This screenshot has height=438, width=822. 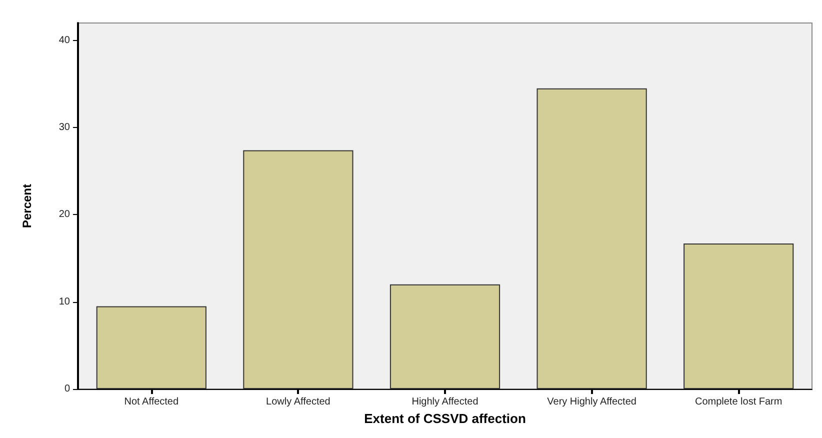 What do you see at coordinates (445, 418) in the screenshot?
I see `x-axis-title: Extent of CSSVD affection` at bounding box center [445, 418].